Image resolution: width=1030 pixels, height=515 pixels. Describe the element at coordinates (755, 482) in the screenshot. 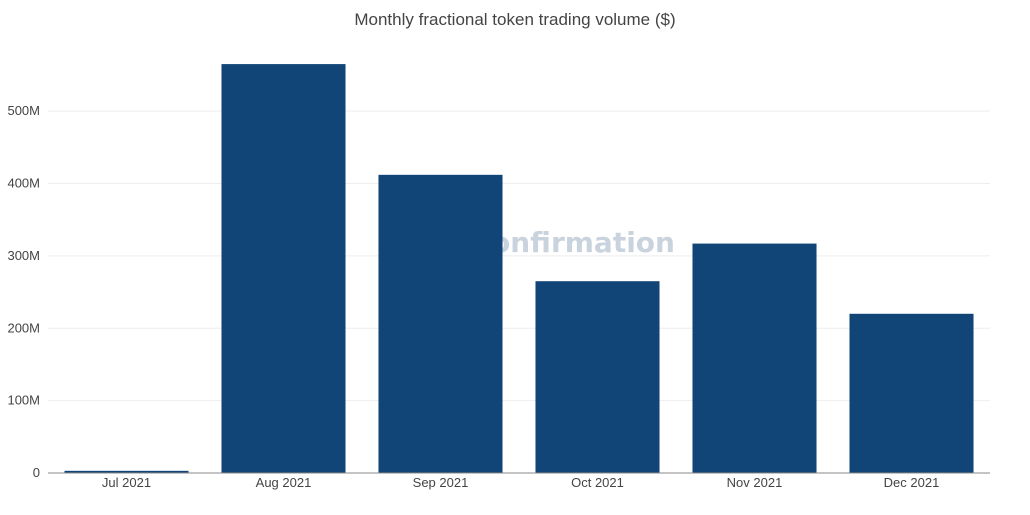

I see `x-tick-label: Nov 2021` at that location.